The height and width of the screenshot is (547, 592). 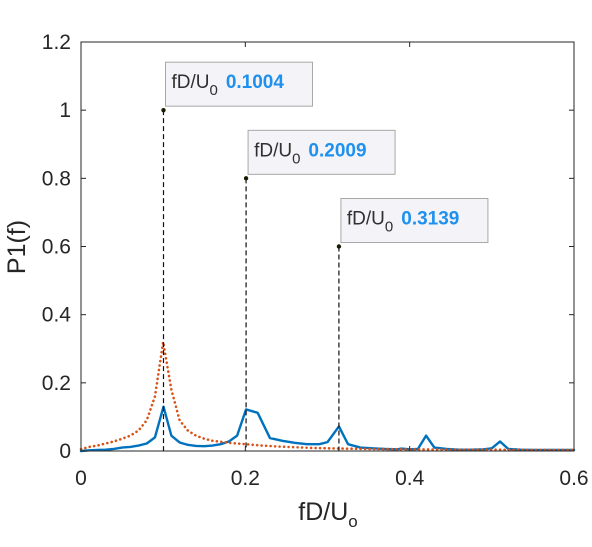 I want to click on y-tick-label: 0.6, so click(x=56, y=247).